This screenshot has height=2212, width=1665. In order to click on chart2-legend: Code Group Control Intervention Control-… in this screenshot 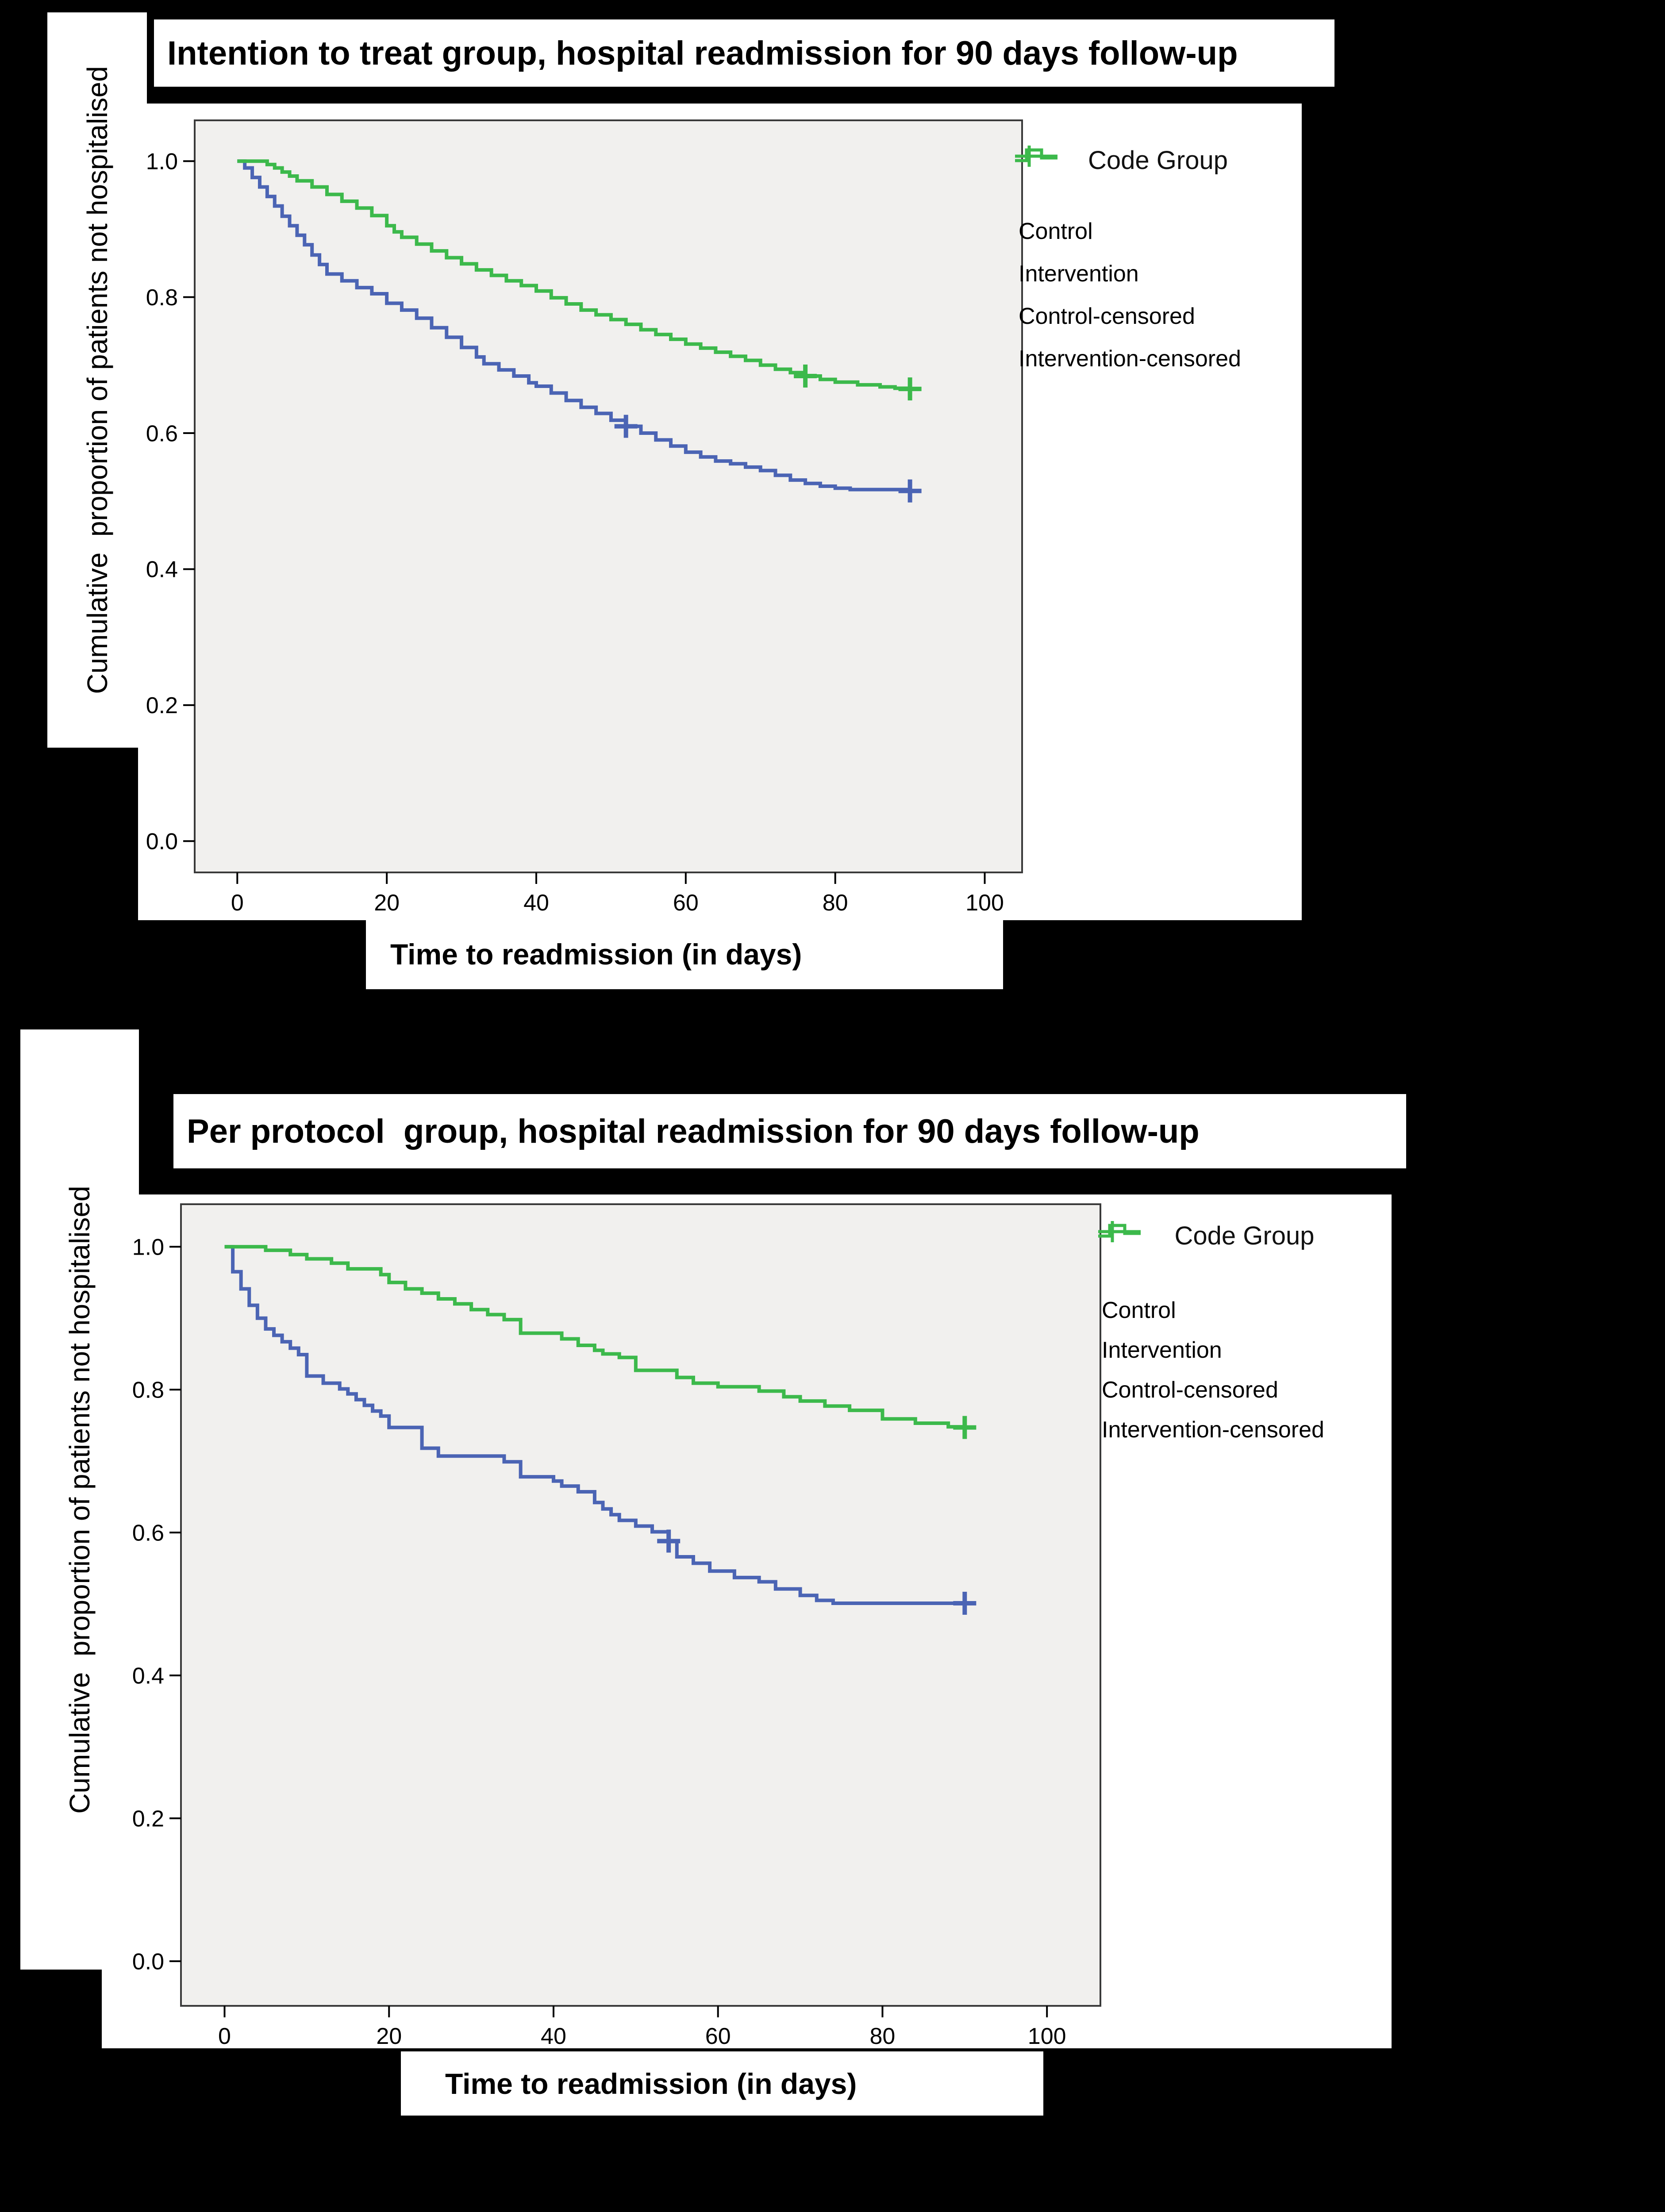, I will do `click(1245, 1333)`.